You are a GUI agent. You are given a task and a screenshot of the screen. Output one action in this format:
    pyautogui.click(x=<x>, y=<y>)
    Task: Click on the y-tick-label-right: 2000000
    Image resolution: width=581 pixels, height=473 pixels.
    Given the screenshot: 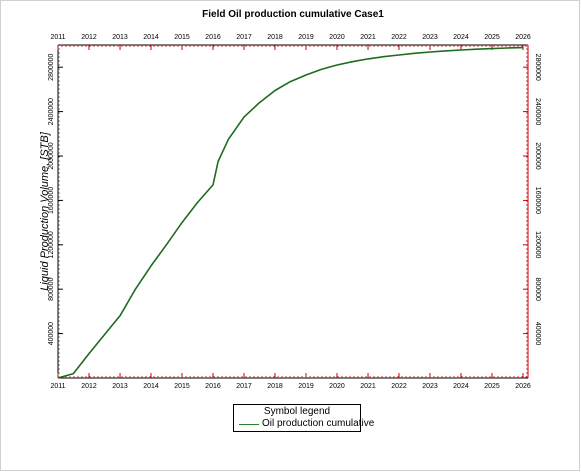 What is the action you would take?
    pyautogui.click(x=537, y=155)
    